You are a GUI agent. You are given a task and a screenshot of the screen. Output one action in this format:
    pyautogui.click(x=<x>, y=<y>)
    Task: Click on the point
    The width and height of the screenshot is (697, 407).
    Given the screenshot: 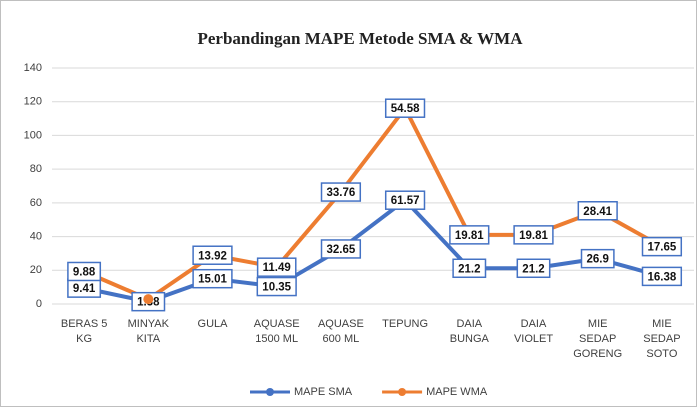 What is the action you would take?
    pyautogui.click(x=148, y=299)
    